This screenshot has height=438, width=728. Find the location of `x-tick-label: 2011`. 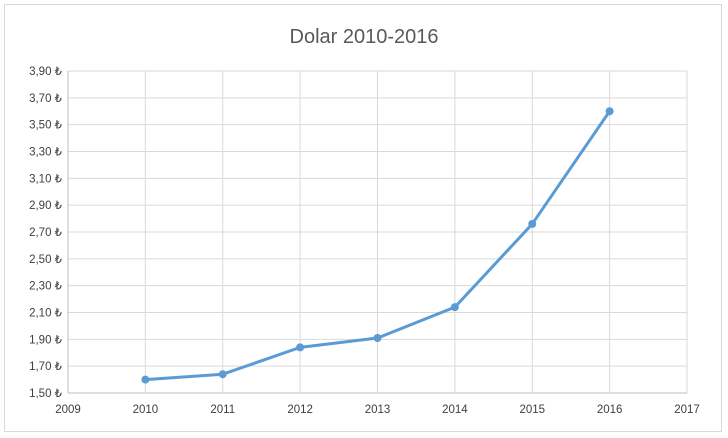

x-tick-label: 2011 is located at coordinates (222, 410).